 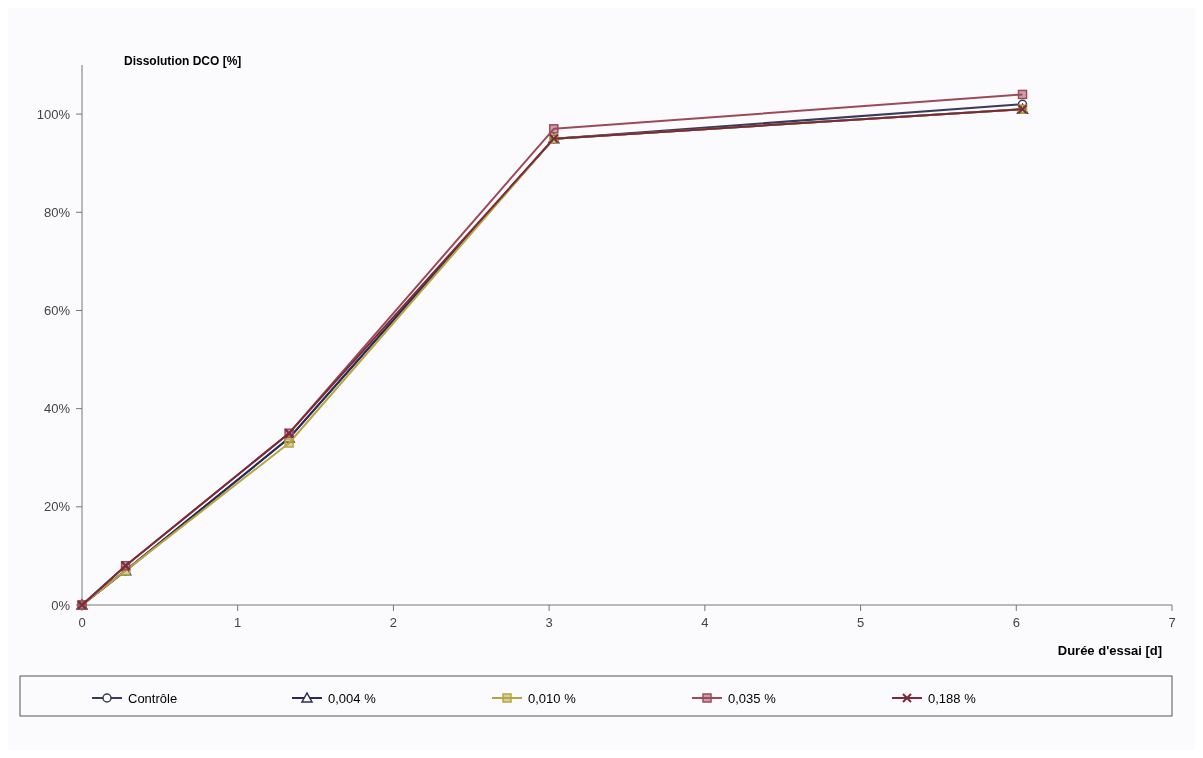 What do you see at coordinates (549, 622) in the screenshot?
I see `x-tick-label: 3` at bounding box center [549, 622].